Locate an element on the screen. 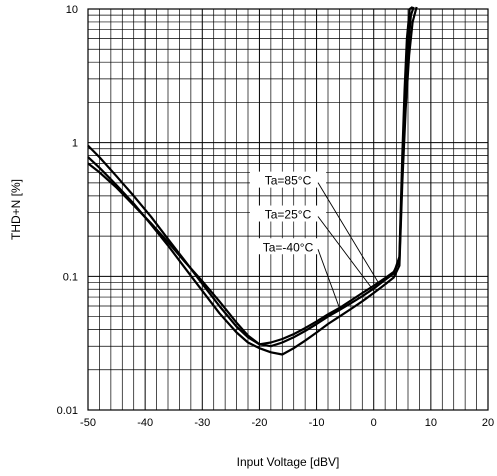  annotation-label: Ta=-40°C is located at coordinates (288, 247).